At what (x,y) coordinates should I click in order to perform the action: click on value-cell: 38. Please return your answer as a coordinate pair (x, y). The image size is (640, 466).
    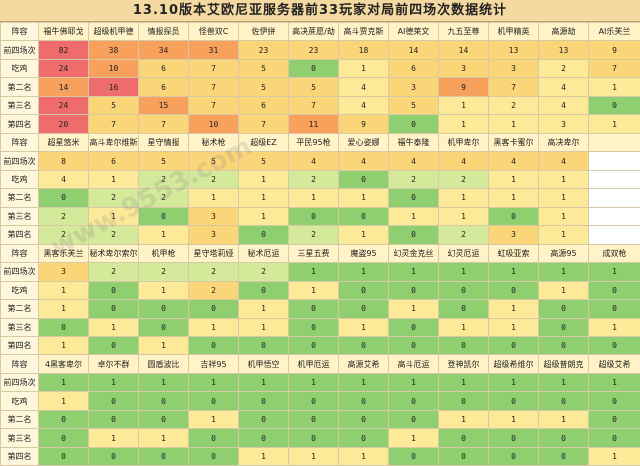
    Looking at the image, I should click on (114, 50).